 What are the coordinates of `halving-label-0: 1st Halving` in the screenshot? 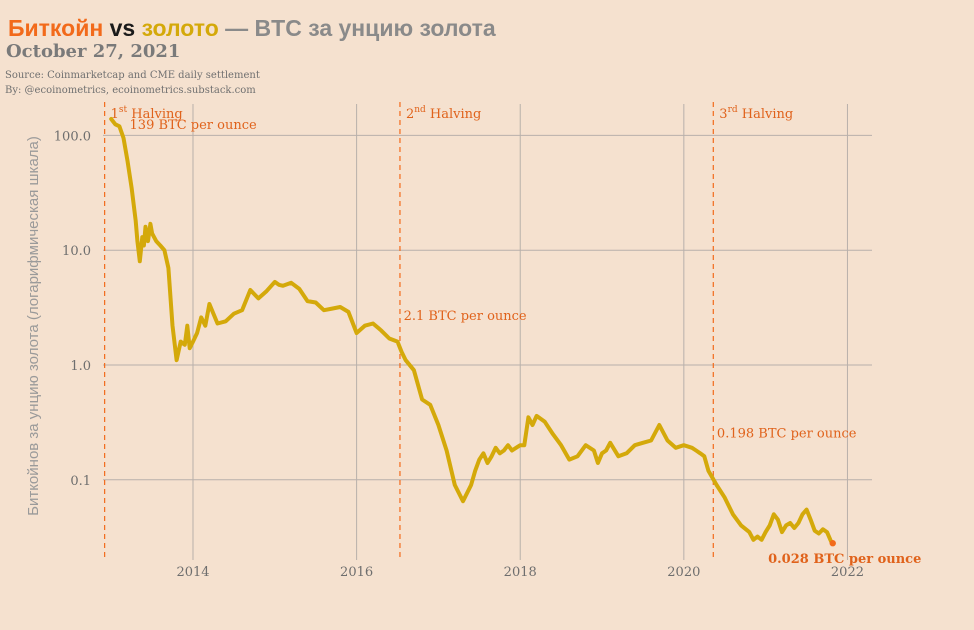 It's located at (147, 113).